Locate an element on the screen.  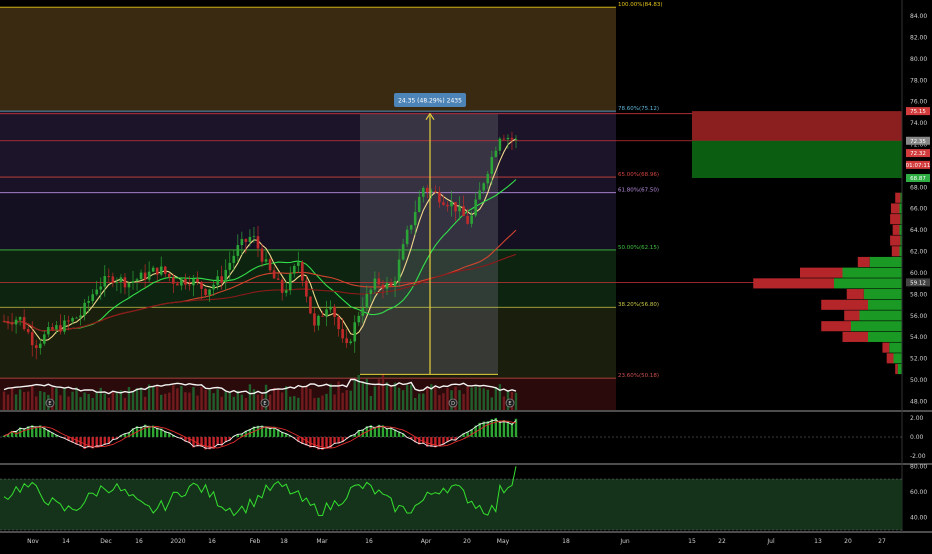
event-marker-label: D is located at coordinates (453, 404).